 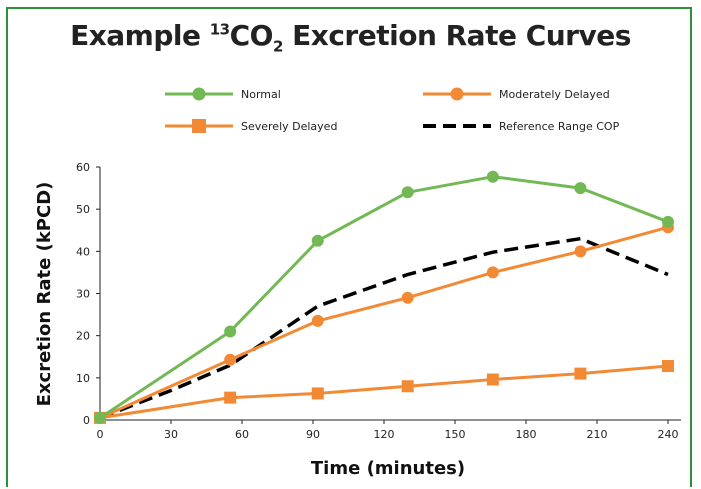 What do you see at coordinates (384, 434) in the screenshot?
I see `x-tick-label: 120` at bounding box center [384, 434].